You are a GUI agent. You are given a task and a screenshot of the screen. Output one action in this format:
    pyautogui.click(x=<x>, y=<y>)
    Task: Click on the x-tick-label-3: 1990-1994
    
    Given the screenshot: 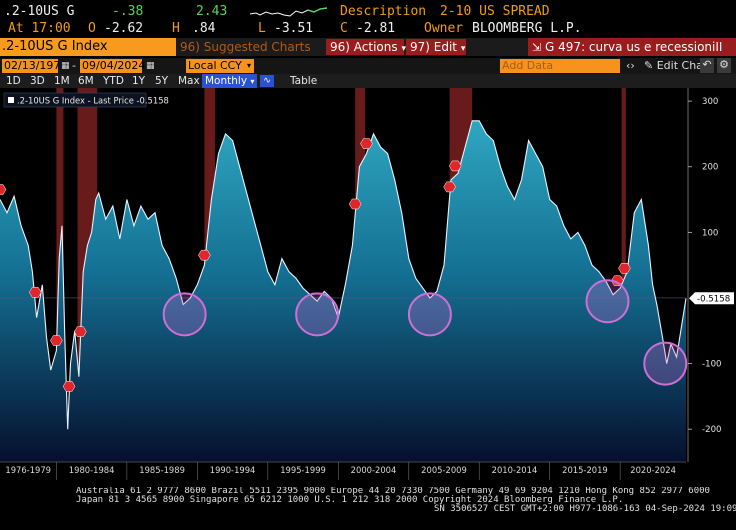 What is the action you would take?
    pyautogui.click(x=233, y=470)
    